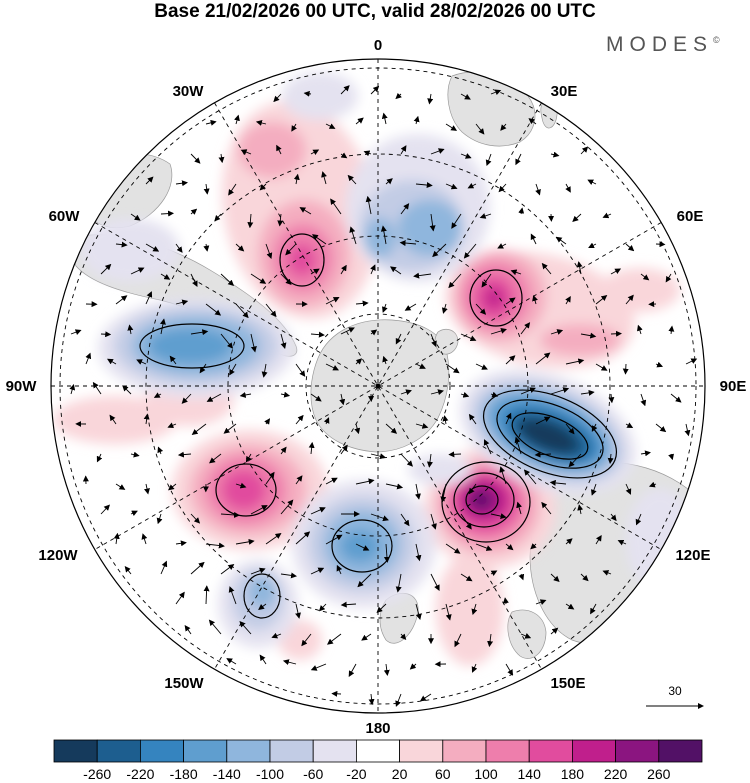 The width and height of the screenshot is (750, 783). Describe the element at coordinates (446, 341) in the screenshot. I see `land-kerguelen` at that location.